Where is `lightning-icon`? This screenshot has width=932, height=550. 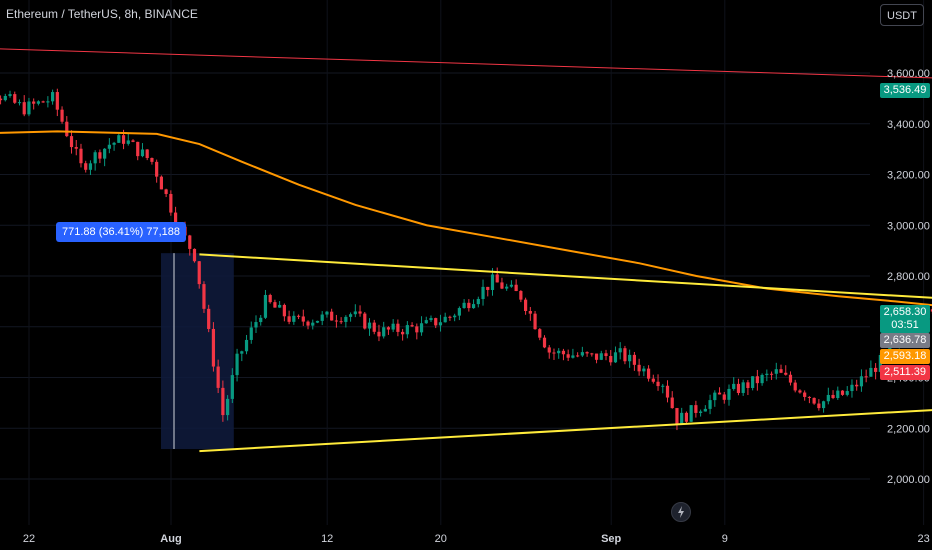 lightning-icon is located at coordinates (681, 512).